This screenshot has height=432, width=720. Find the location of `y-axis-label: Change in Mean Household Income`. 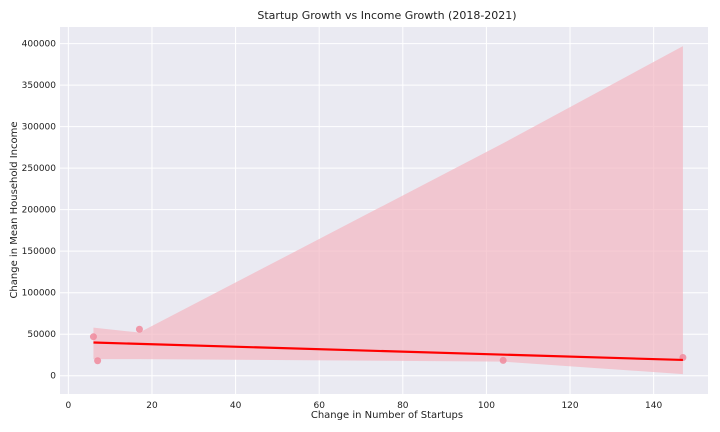

y-axis-label: Change in Mean Household Income is located at coordinates (14, 209).